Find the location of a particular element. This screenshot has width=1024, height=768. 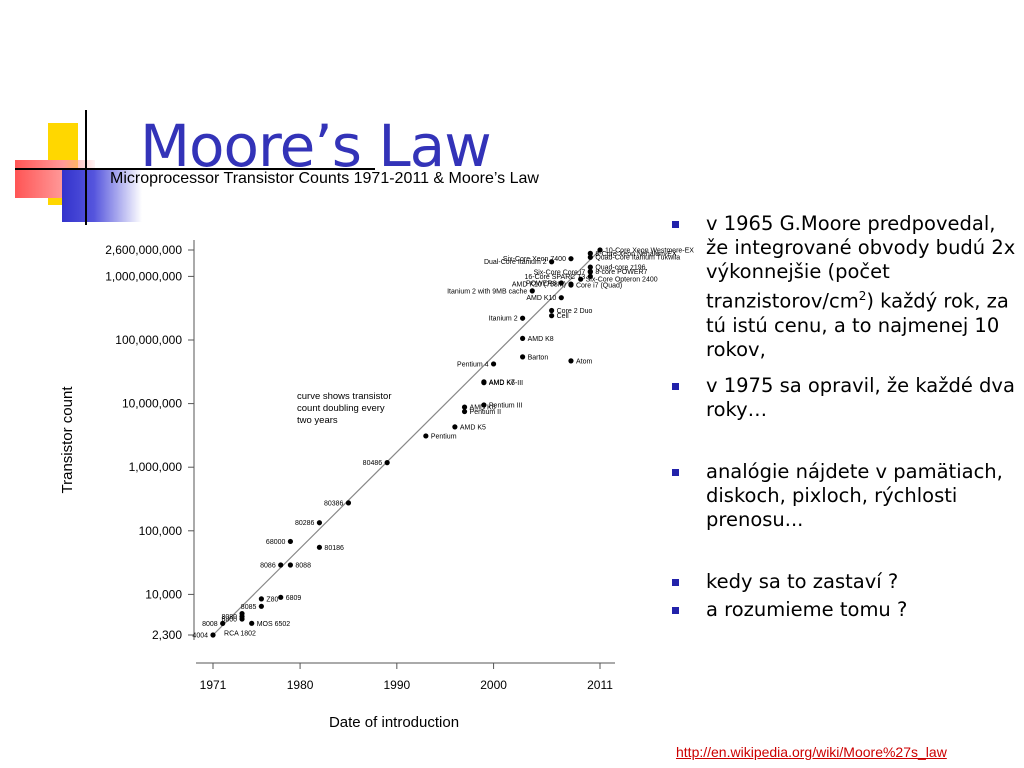

x-tick-label: 2000 is located at coordinates (493, 685).